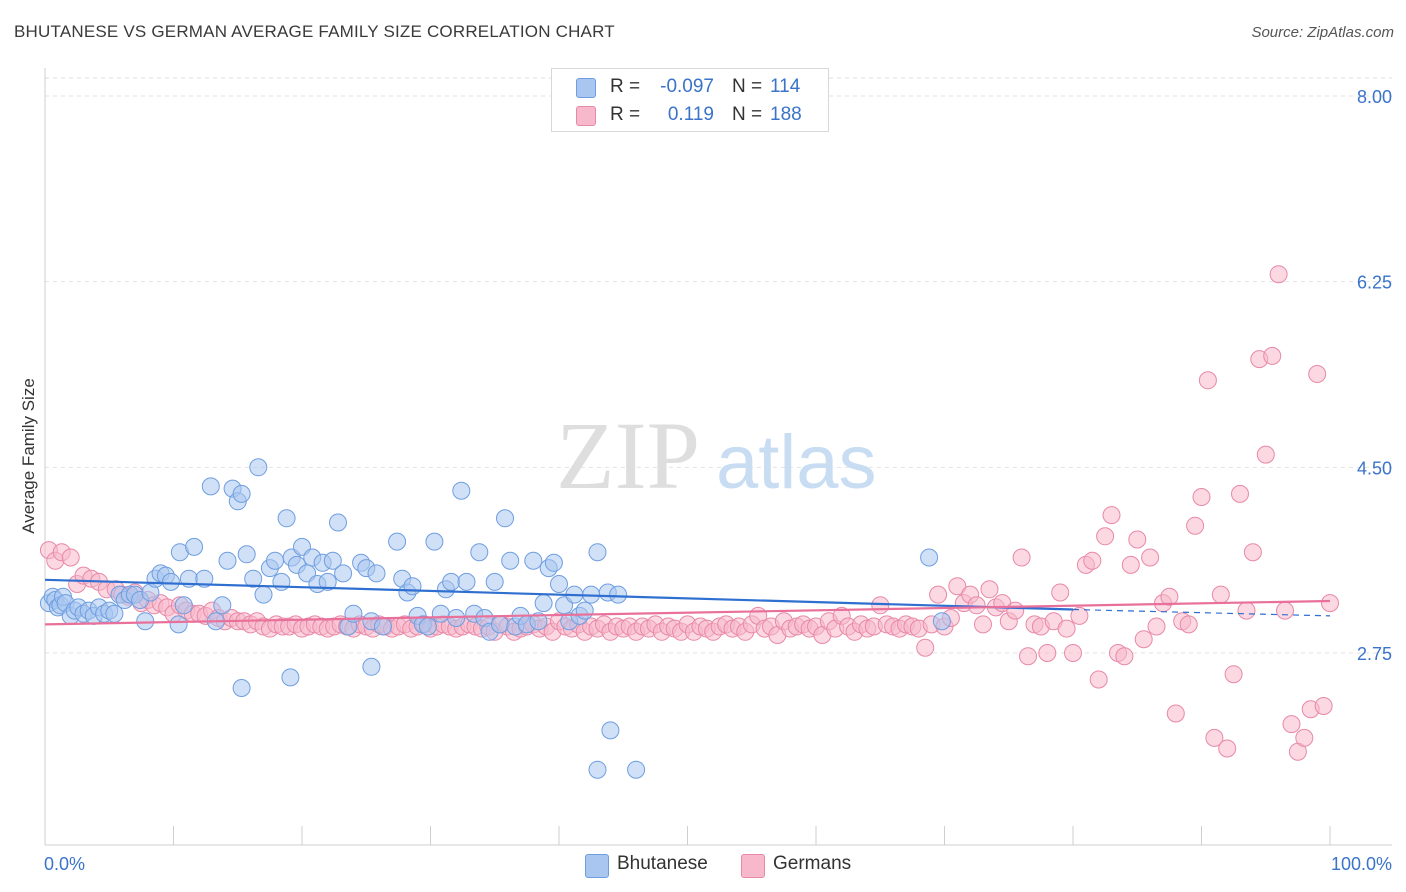 The width and height of the screenshot is (1406, 892). What do you see at coordinates (786, 114) in the screenshot?
I see `legend-n-value: 188` at bounding box center [786, 114].